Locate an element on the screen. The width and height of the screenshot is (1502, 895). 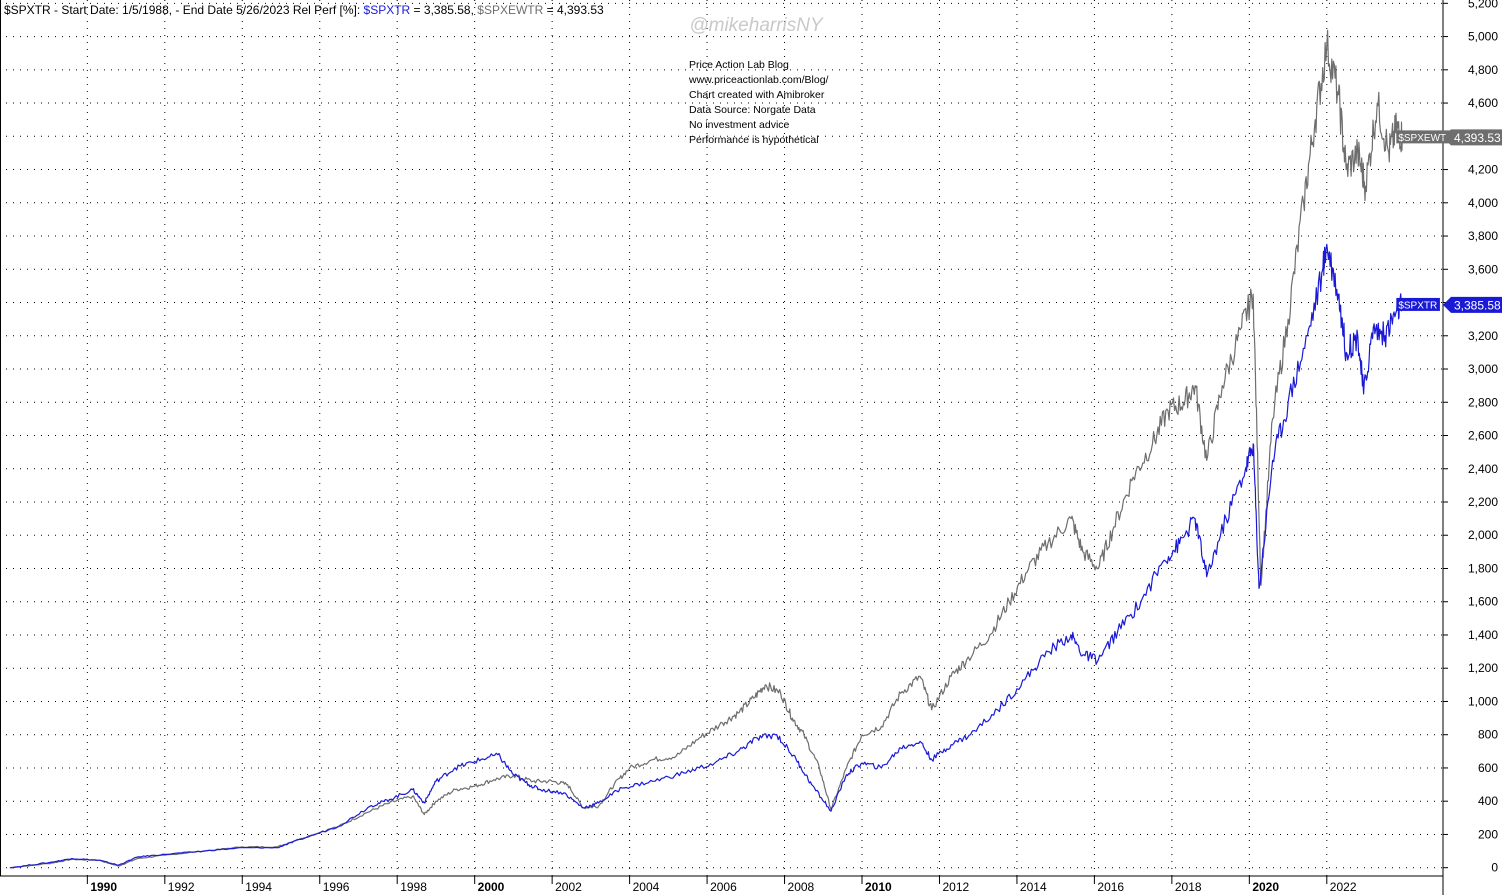
x-tick-label: 2014 is located at coordinates (1033, 887).